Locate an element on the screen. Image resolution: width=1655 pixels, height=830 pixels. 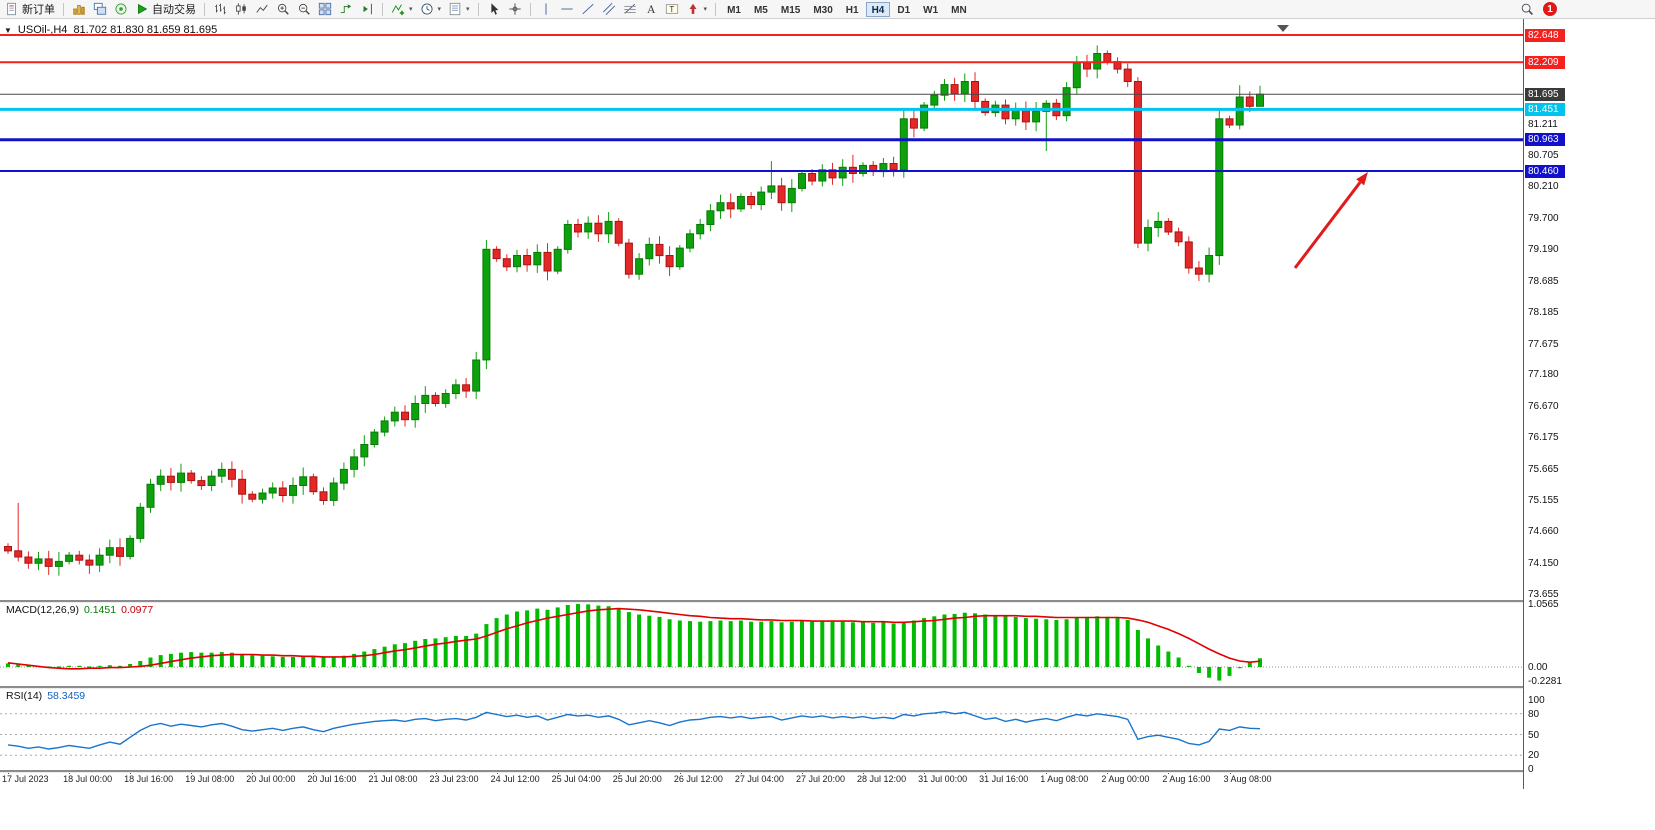
time-label: 17 Jul 2023 is located at coordinates (25, 779).